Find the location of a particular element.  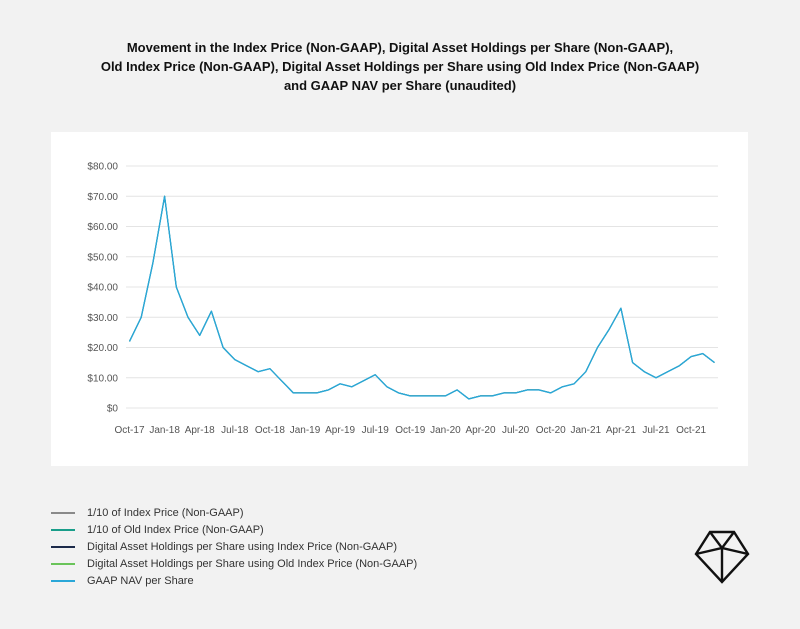

x-tick-label: Apr-20 is located at coordinates (480, 430).